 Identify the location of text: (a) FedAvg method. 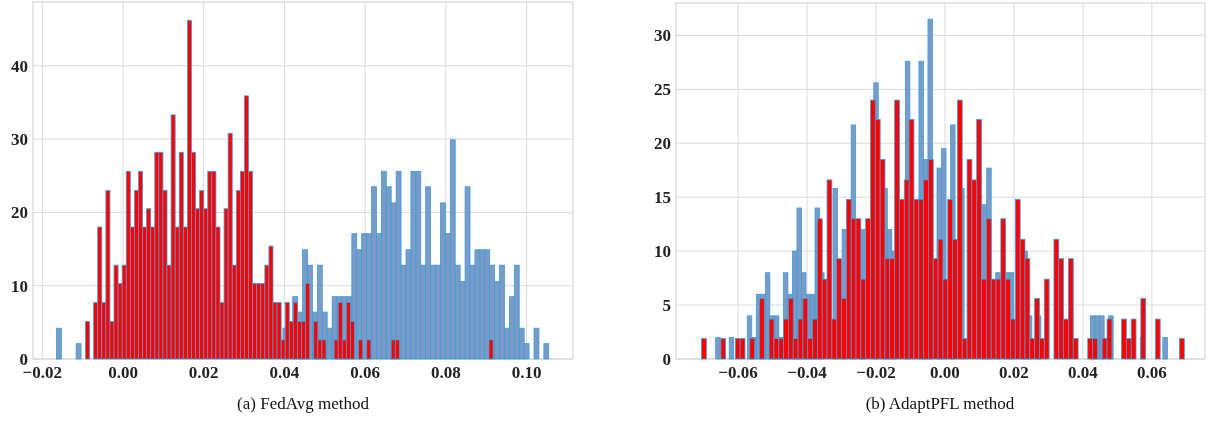
(303, 403).